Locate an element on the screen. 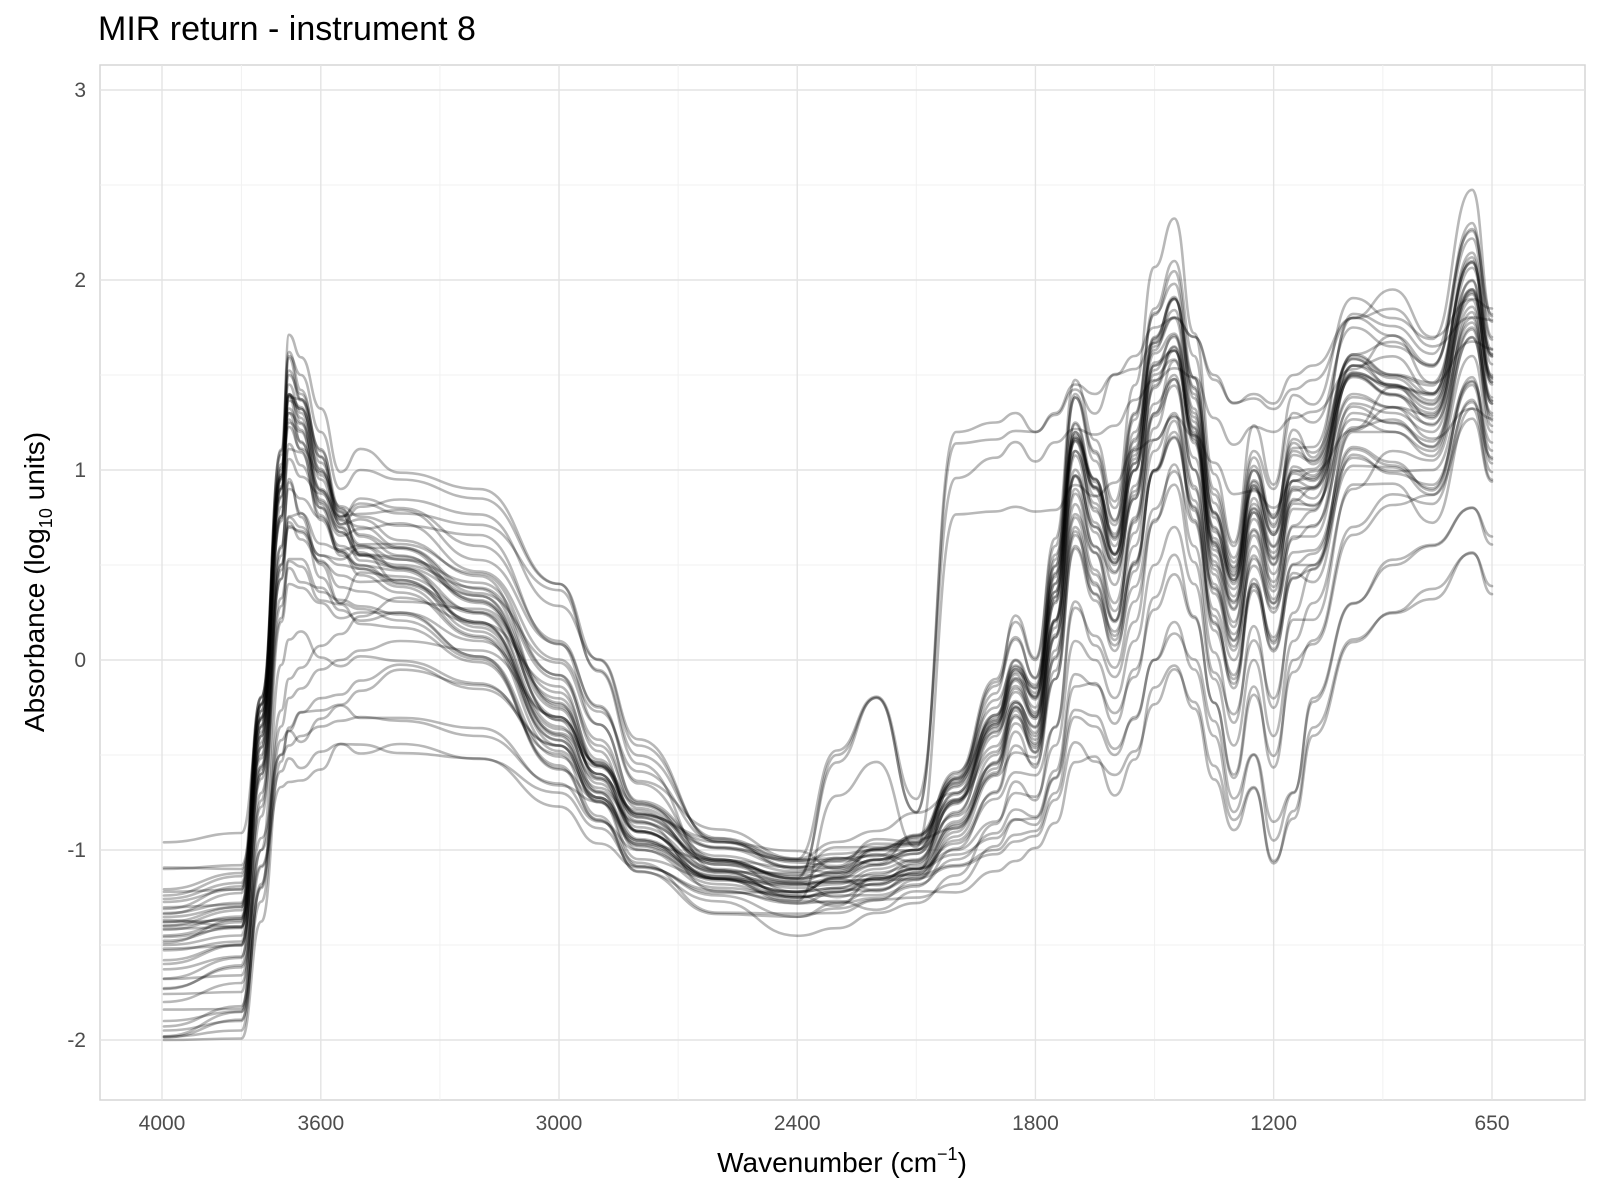 This screenshot has width=1600, height=1200. y-tick-label: -2 is located at coordinates (76, 1040).